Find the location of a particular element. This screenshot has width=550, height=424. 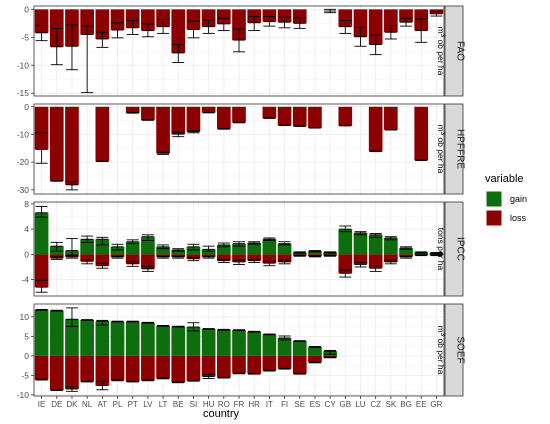

errorbar-loss-ee is located at coordinates (421, 30).